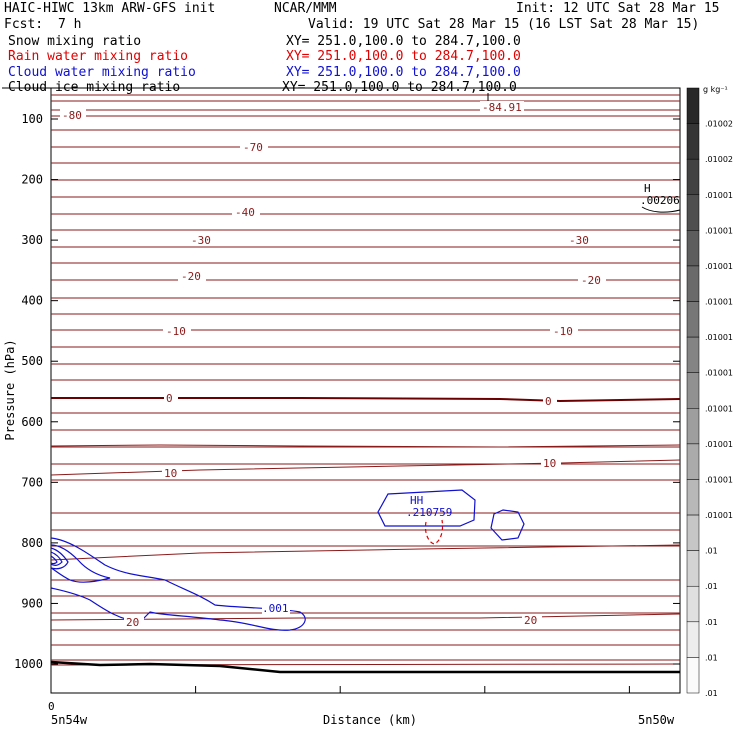 The image size is (740, 740). I want to click on rain-water-contour, so click(434, 532).